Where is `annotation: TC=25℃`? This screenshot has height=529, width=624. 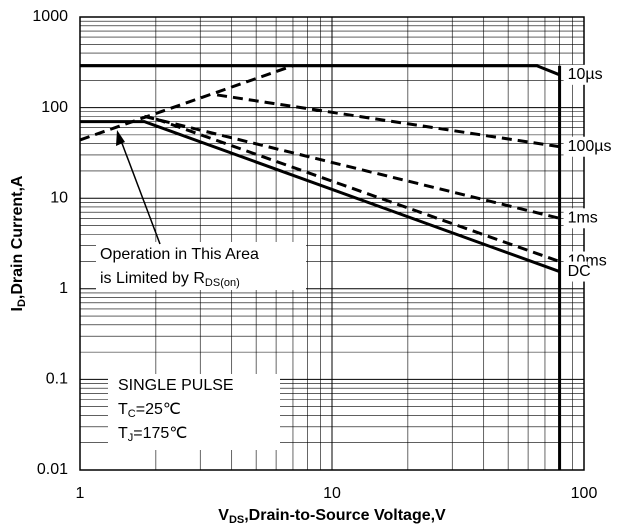 annotation: TC=25℃ is located at coordinates (149, 410).